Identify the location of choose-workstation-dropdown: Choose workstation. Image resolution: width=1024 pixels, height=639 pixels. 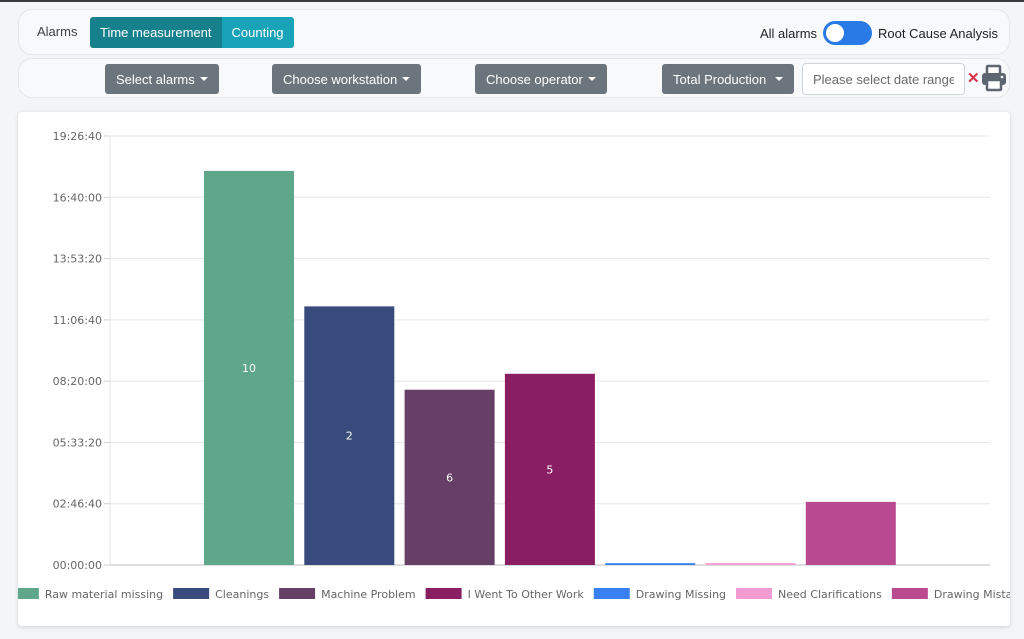
(347, 79).